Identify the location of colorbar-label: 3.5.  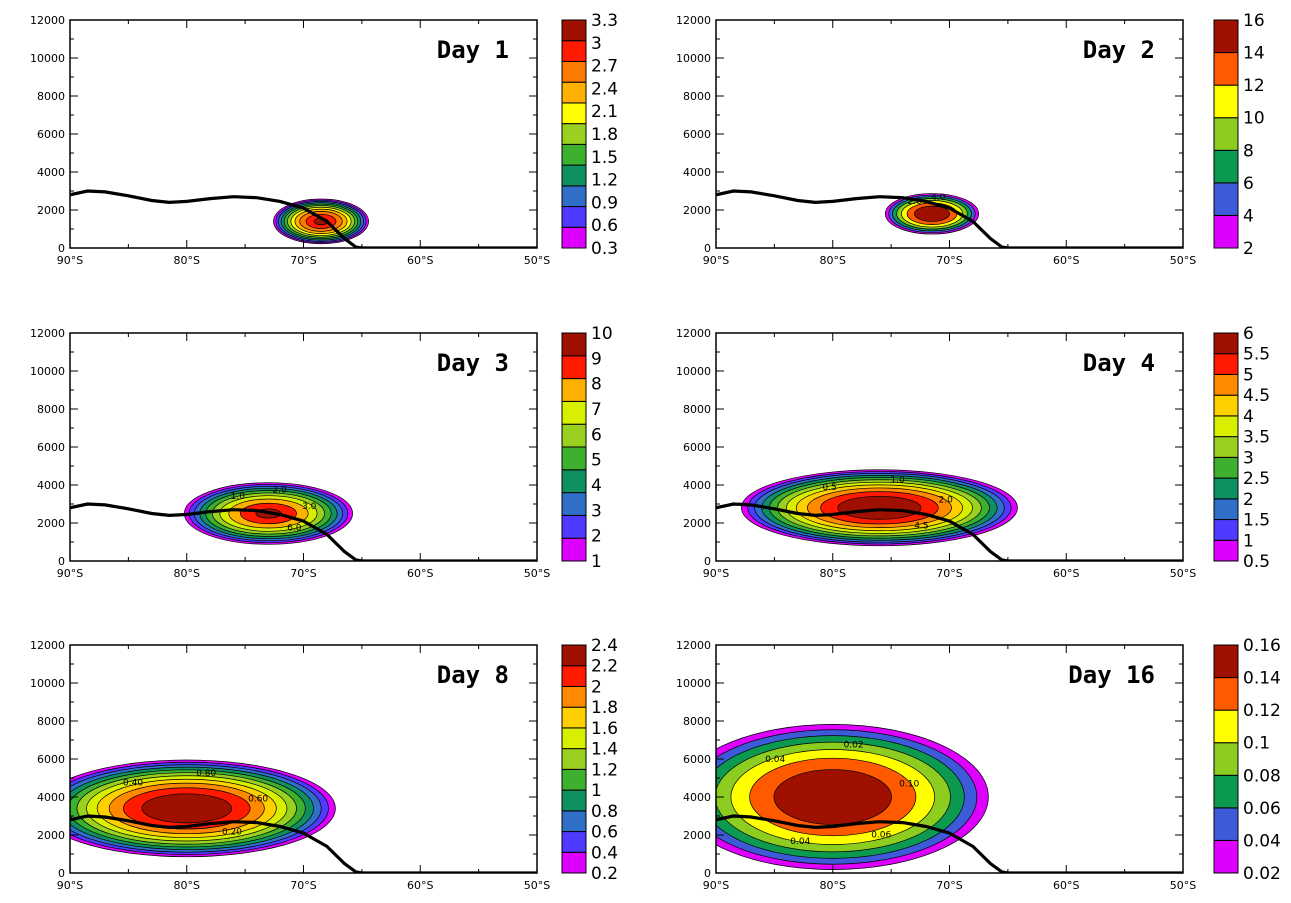
(1256, 438).